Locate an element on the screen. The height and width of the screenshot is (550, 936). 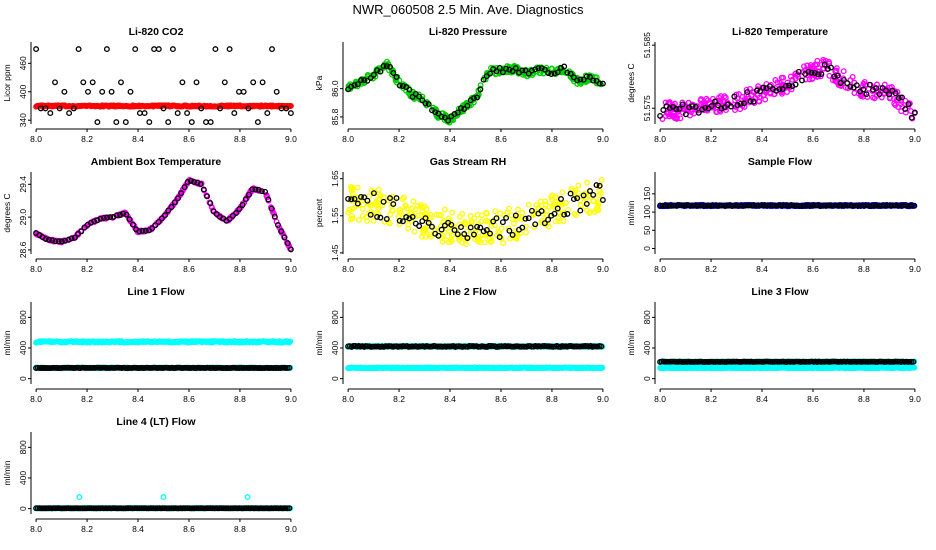
y-tick-label: 29.4 is located at coordinates (23, 184).